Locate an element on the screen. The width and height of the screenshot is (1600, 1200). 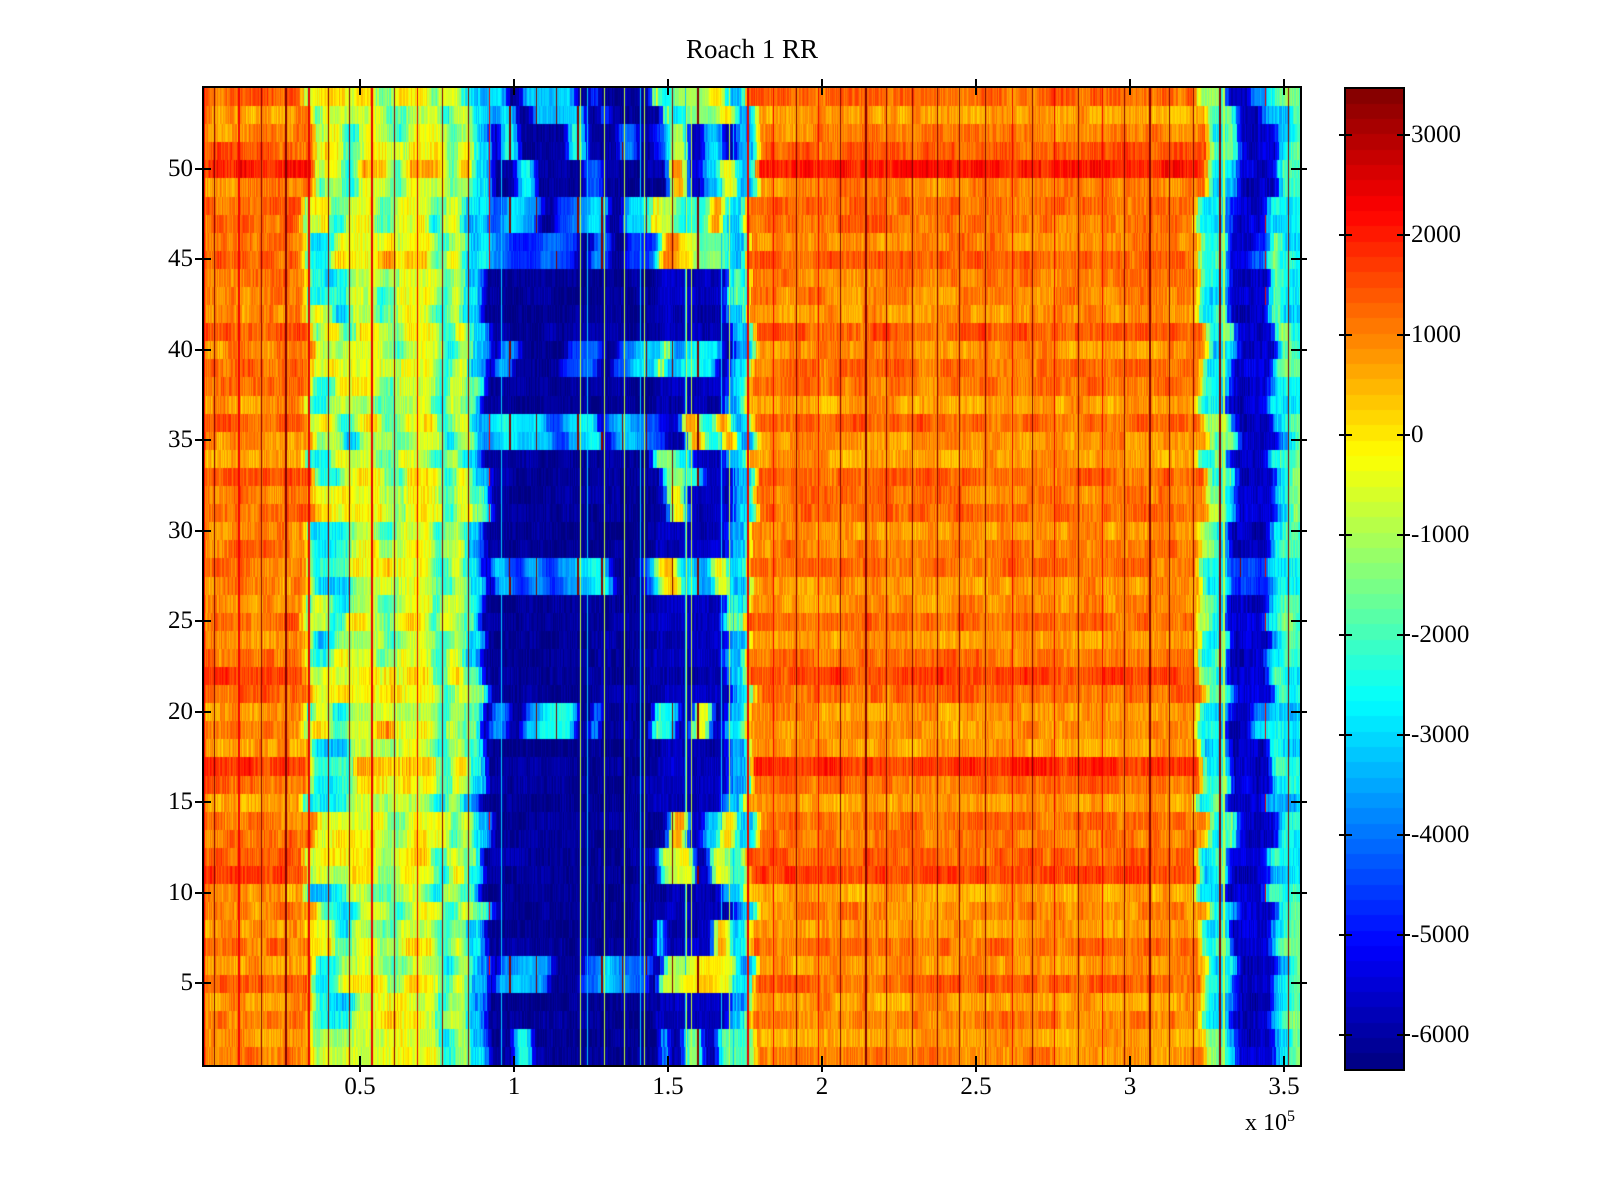
y-tick-label: 25 is located at coordinates (180, 621).